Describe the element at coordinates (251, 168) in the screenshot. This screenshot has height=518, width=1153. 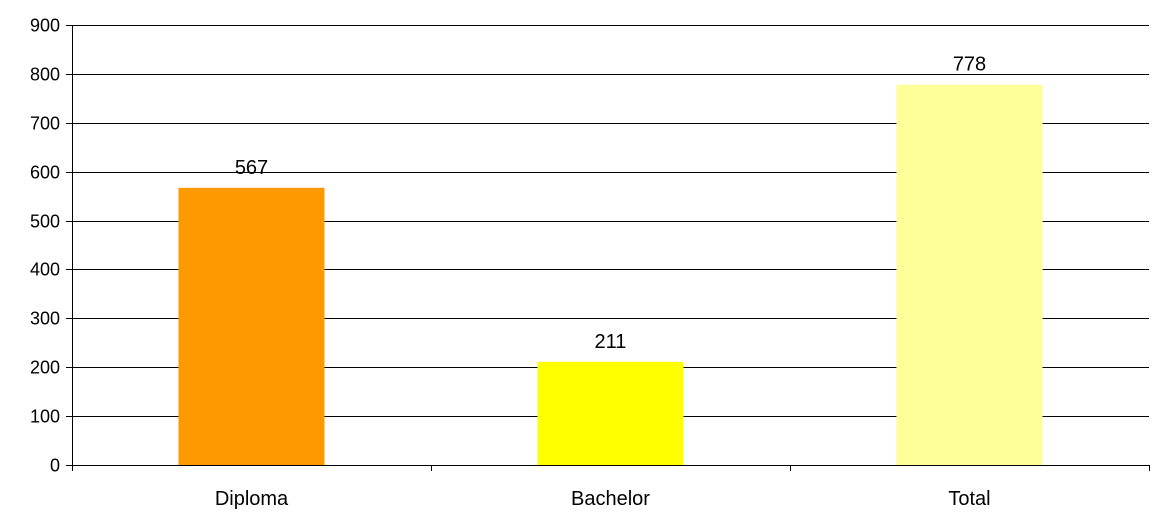
I see `data-label-diploma: 567` at that location.